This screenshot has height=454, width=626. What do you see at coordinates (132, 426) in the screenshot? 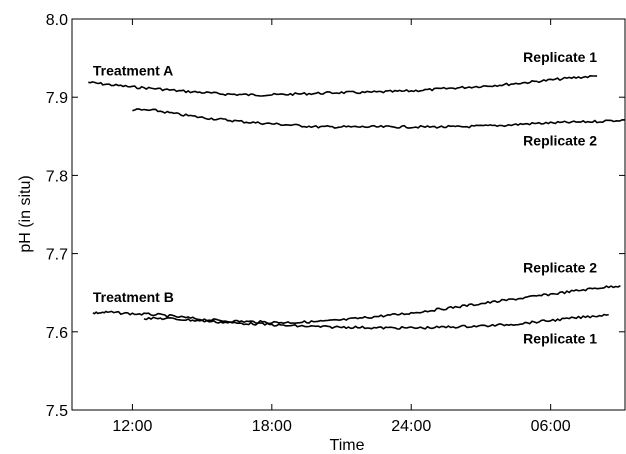
I see `x-tick-label: 12:00` at bounding box center [132, 426].